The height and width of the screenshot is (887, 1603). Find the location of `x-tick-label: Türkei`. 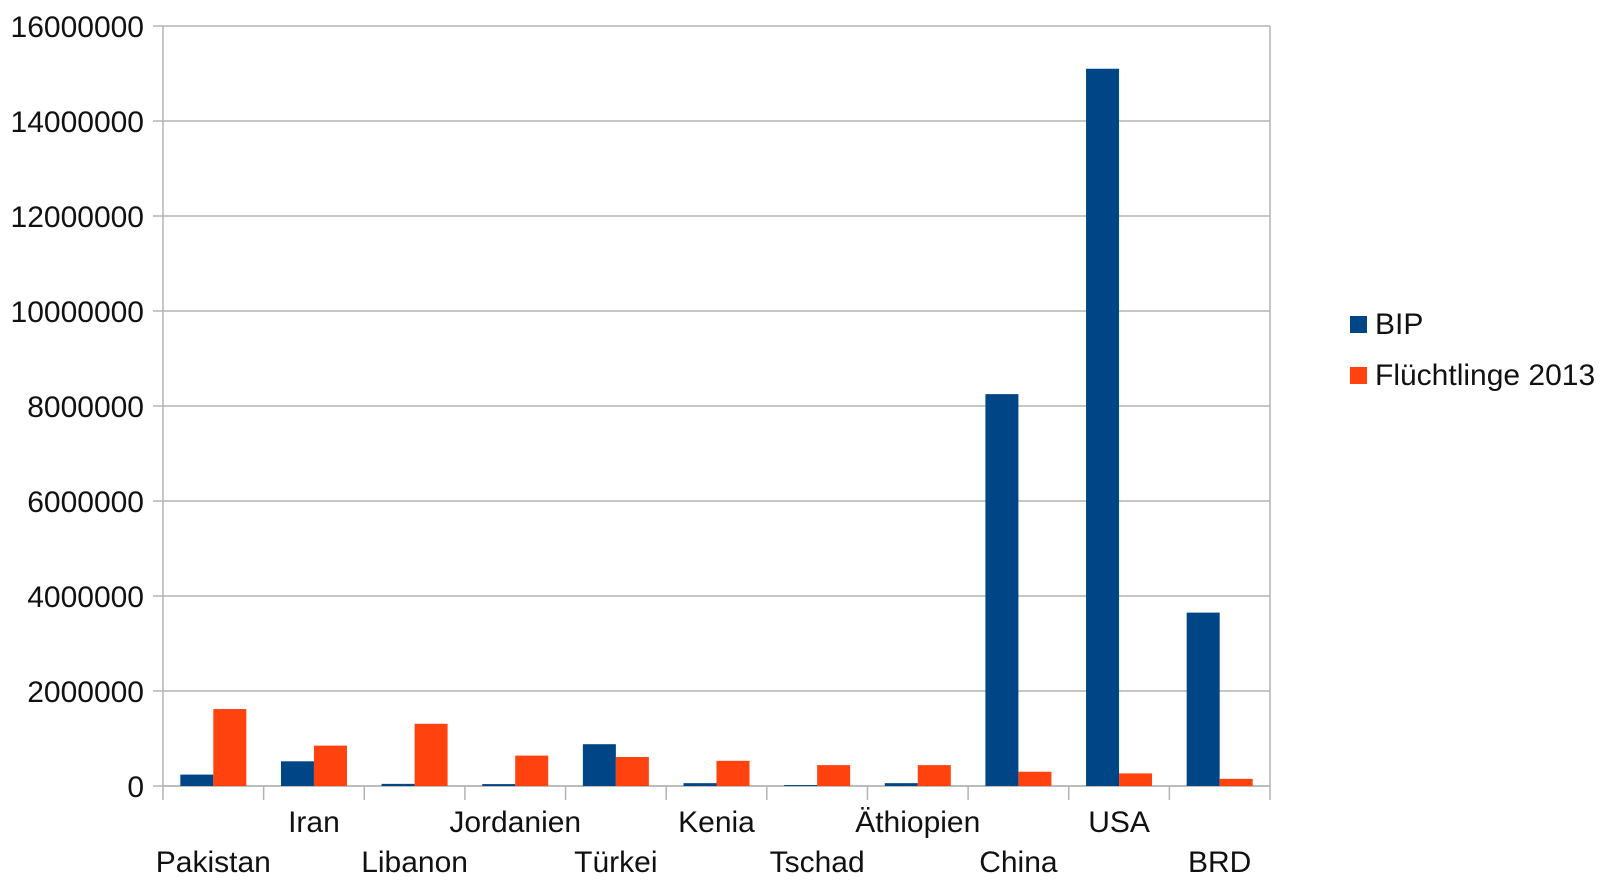

x-tick-label: Türkei is located at coordinates (615, 862).